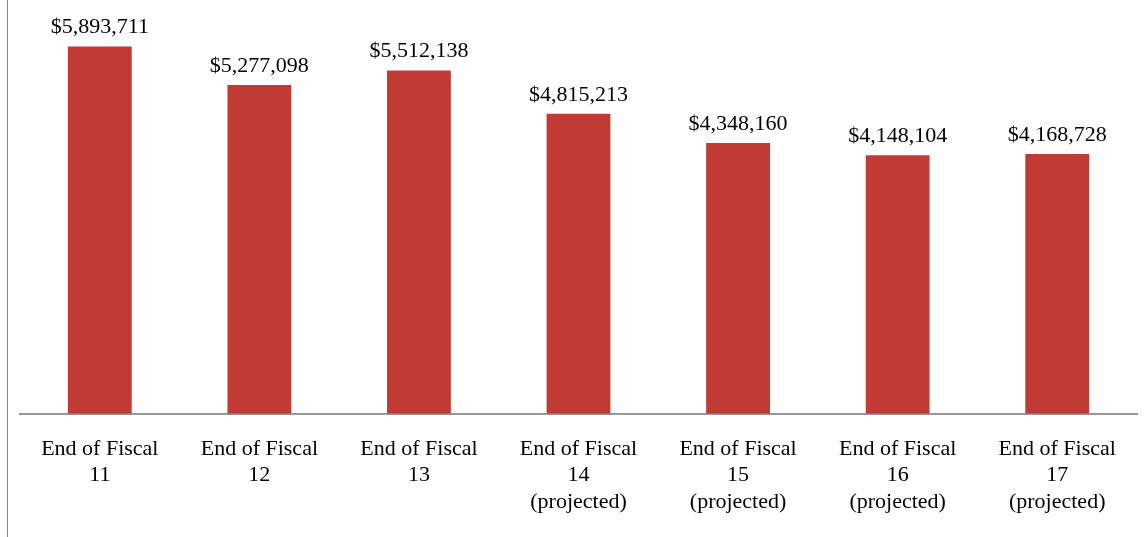  Describe the element at coordinates (1057, 133) in the screenshot. I see `data-label: $4,168,728` at that location.